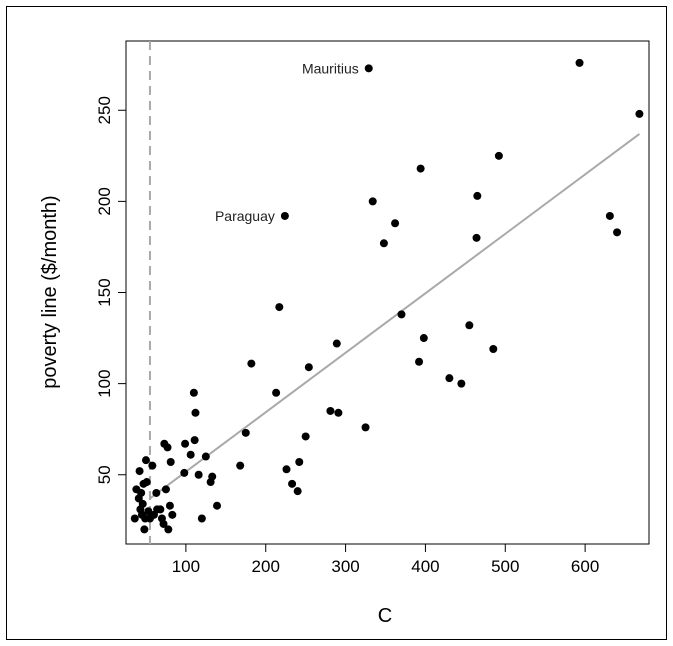  What do you see at coordinates (266, 566) in the screenshot?
I see `x-tick-label: 200` at bounding box center [266, 566].